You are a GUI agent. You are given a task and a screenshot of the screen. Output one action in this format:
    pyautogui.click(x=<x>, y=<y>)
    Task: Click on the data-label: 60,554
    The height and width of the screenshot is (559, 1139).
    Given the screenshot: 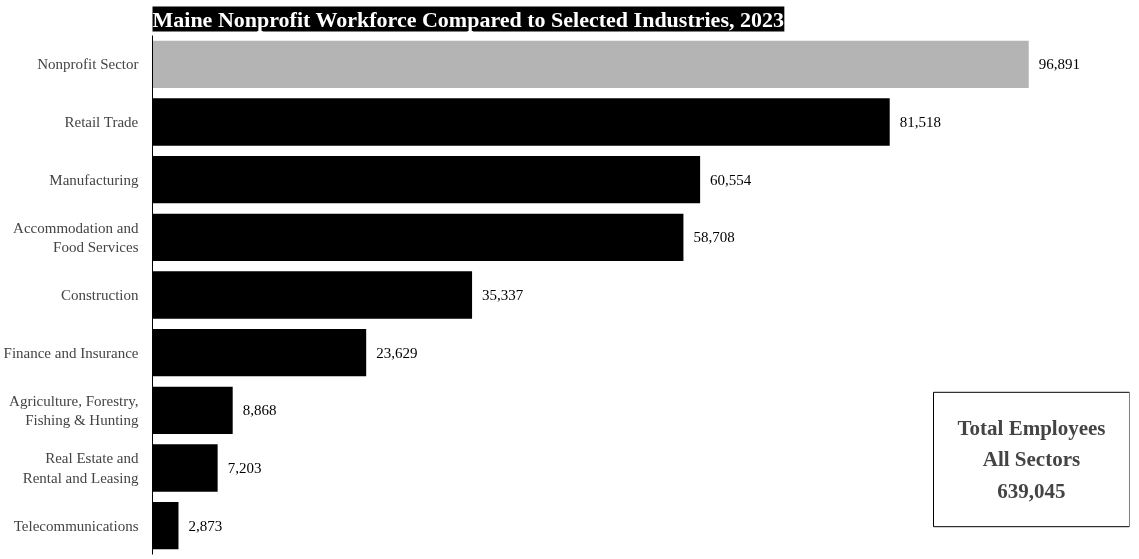 What is the action you would take?
    pyautogui.click(x=731, y=179)
    